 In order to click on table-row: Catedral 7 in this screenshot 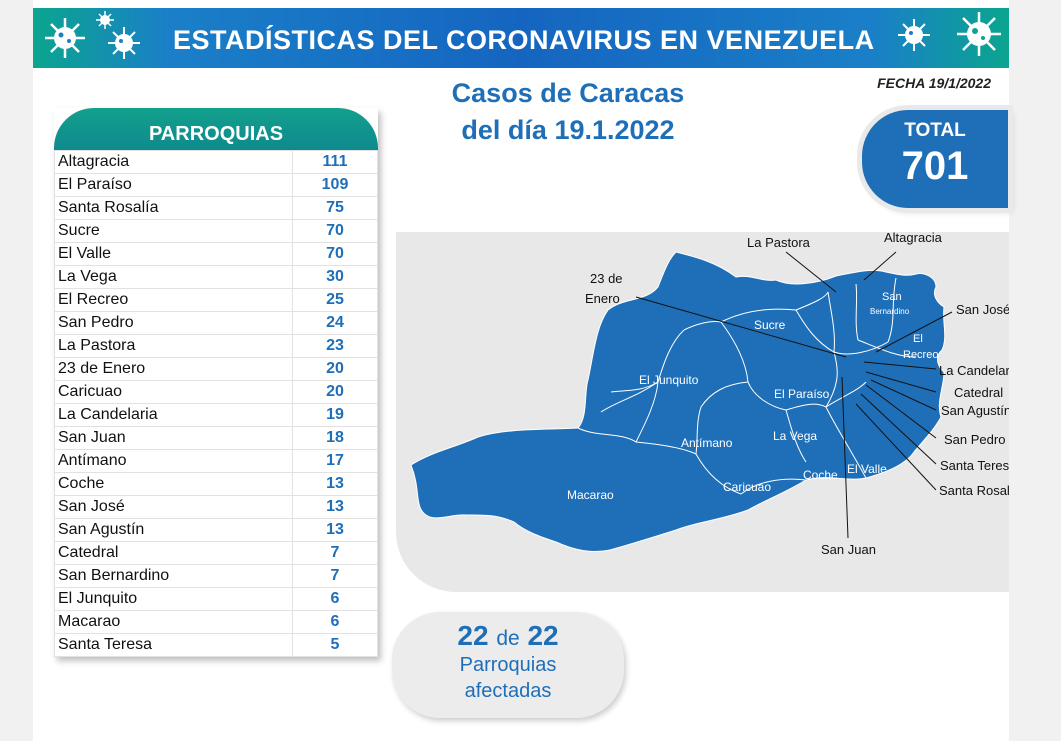, I will do `click(216, 553)`.